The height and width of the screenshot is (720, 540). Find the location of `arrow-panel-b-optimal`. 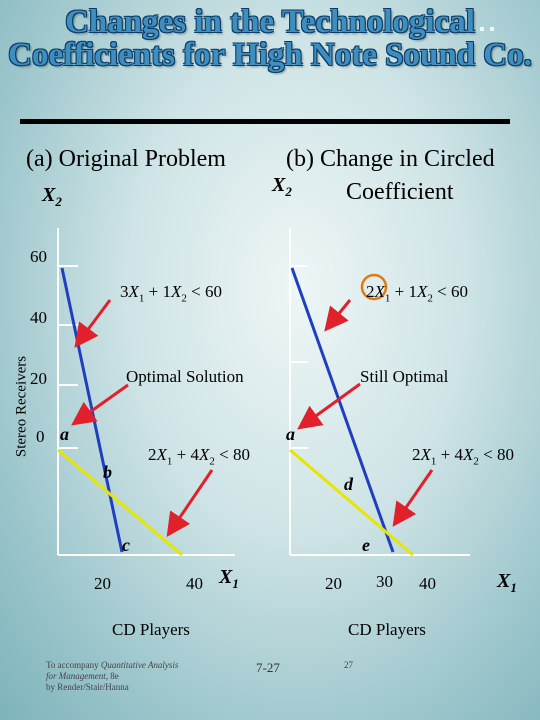

arrow-panel-b-optimal is located at coordinates (329, 406).